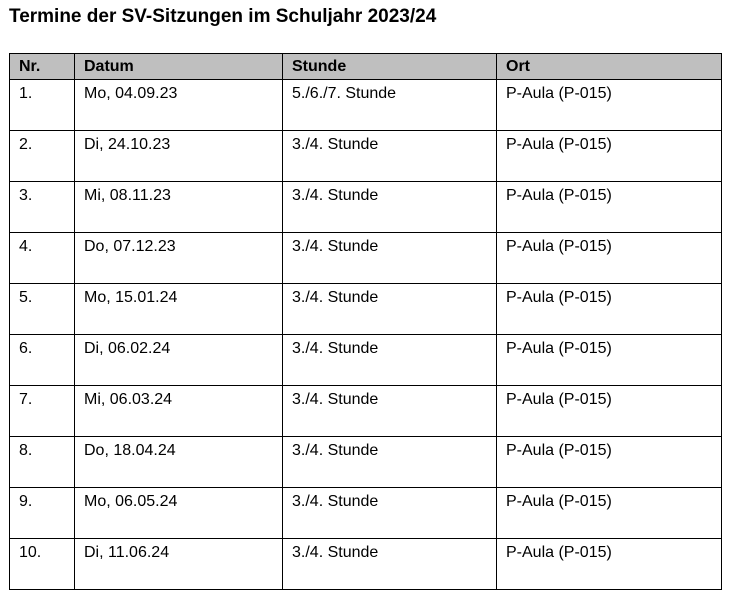 Image resolution: width=747 pixels, height=601 pixels. What do you see at coordinates (42, 411) in the screenshot?
I see `cell-nr: 7.` at bounding box center [42, 411].